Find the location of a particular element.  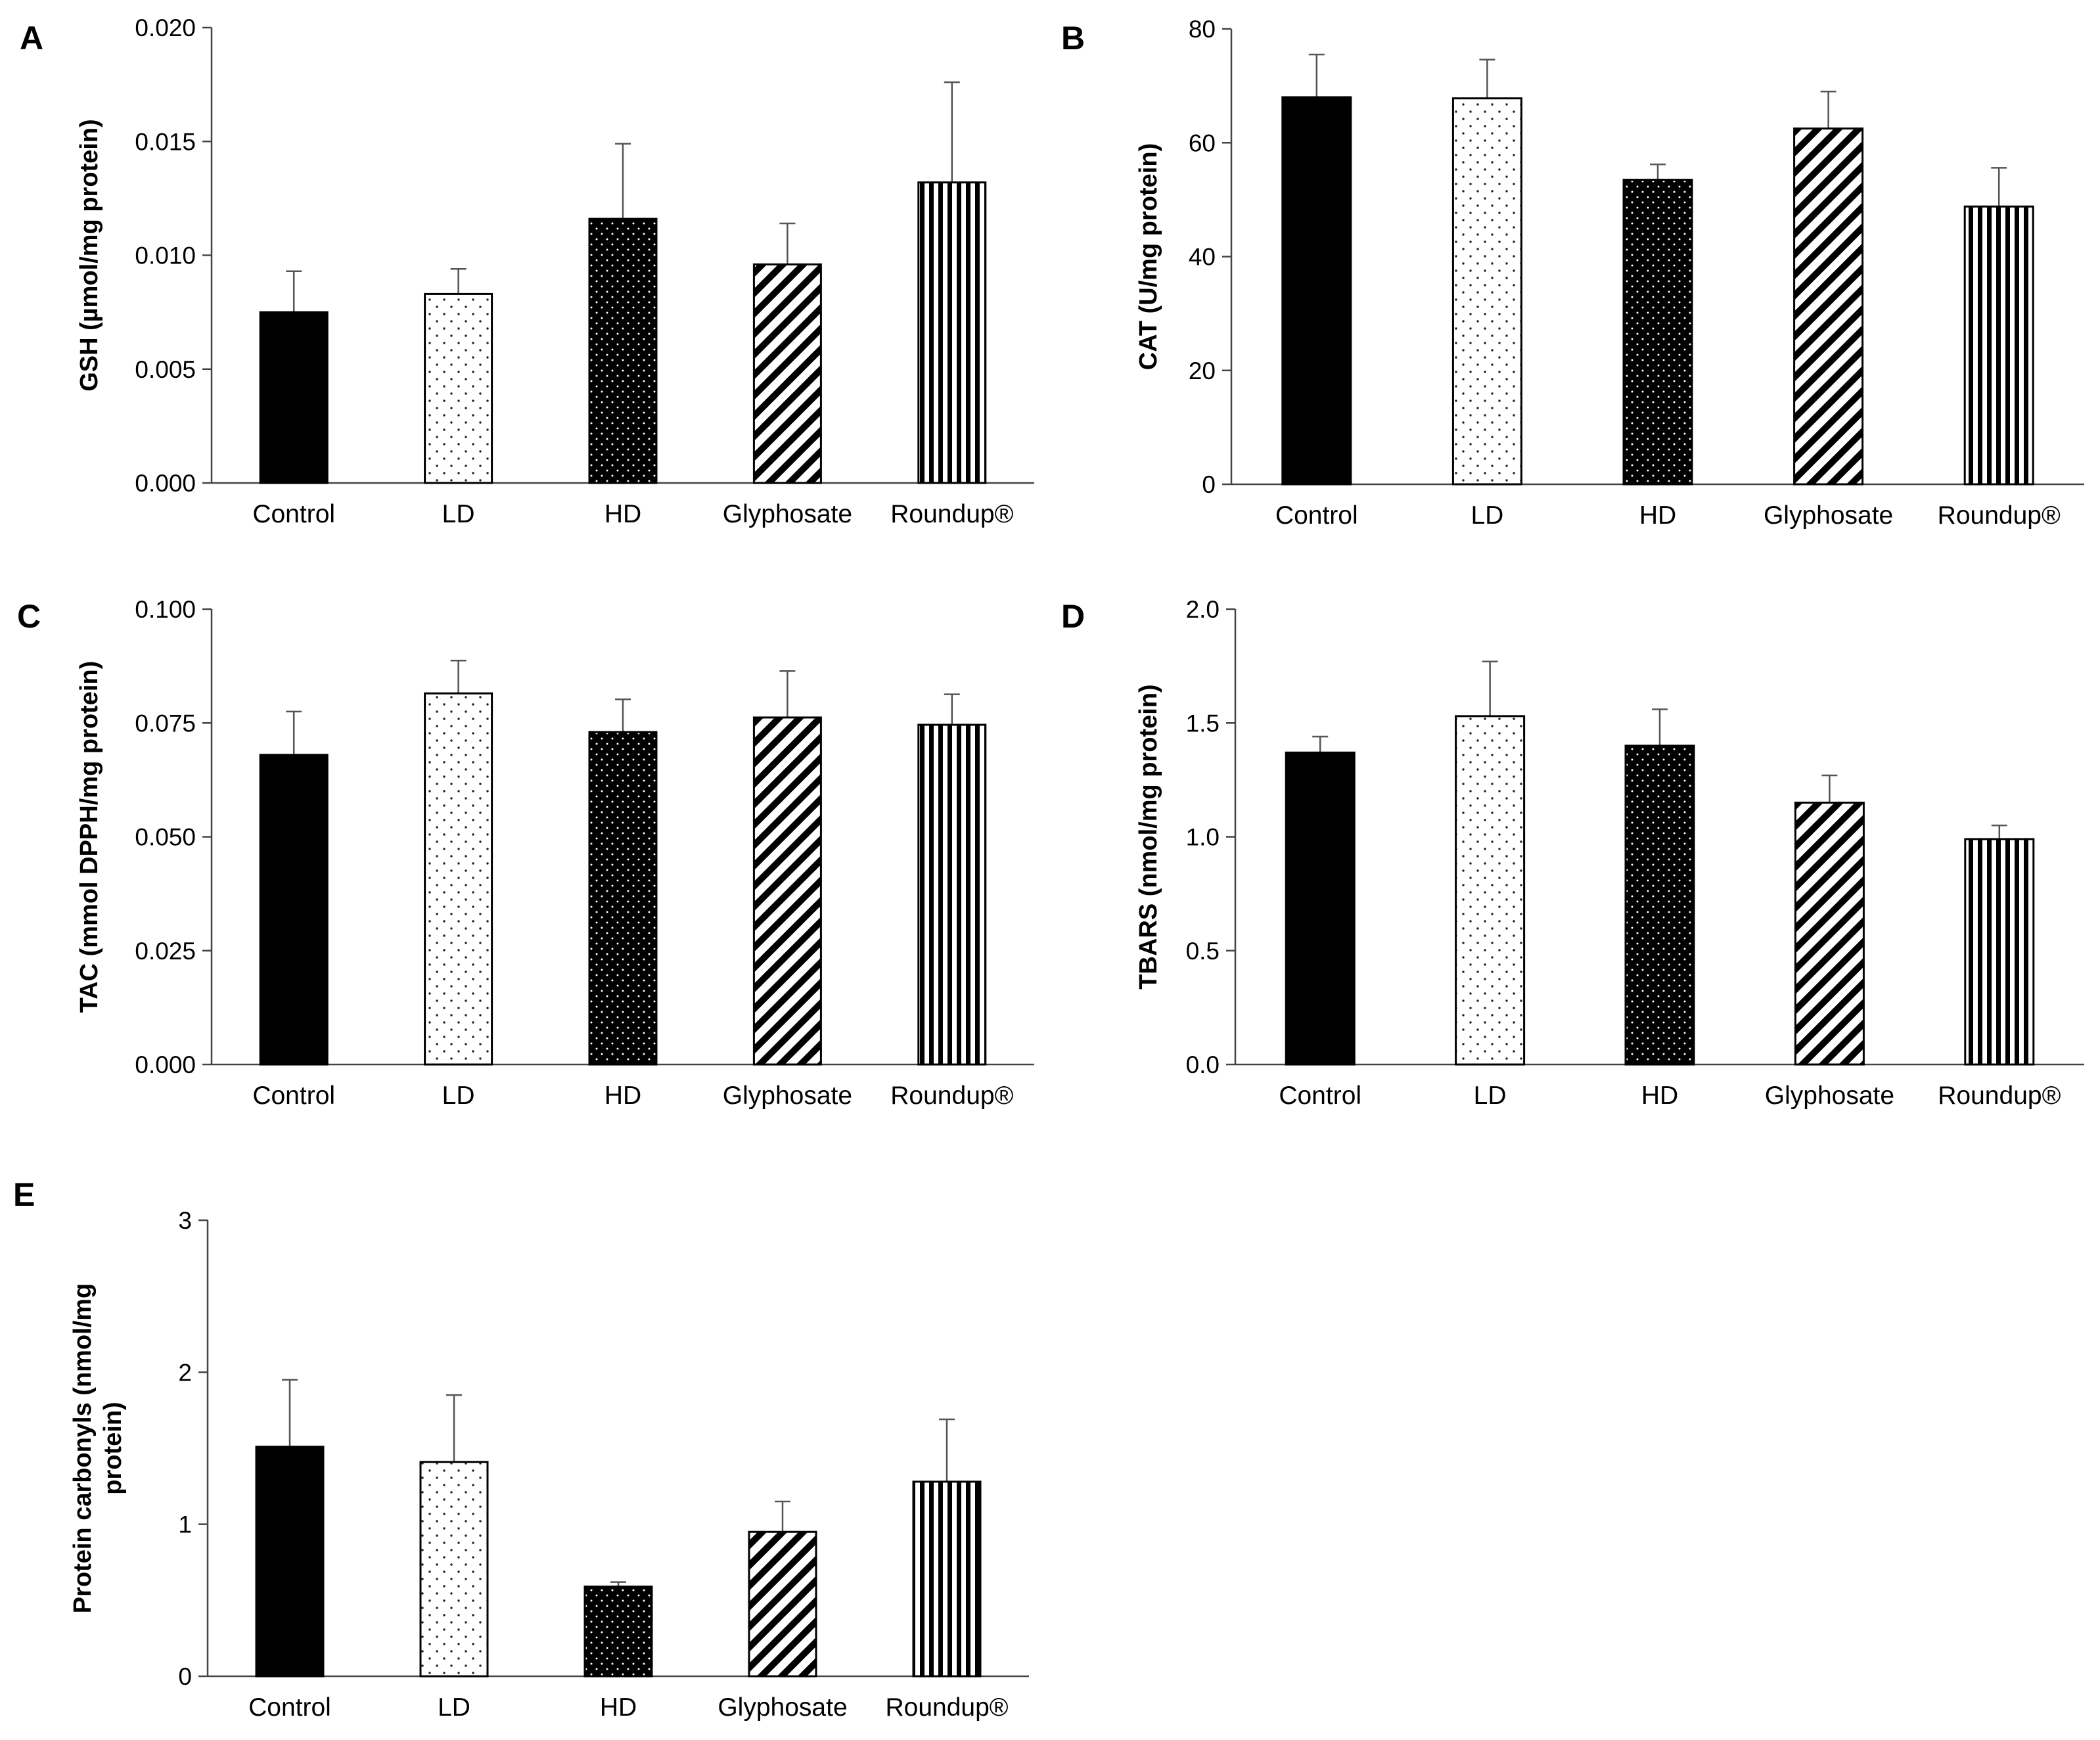

y-tick-label: 0.5 is located at coordinates (1203, 952).